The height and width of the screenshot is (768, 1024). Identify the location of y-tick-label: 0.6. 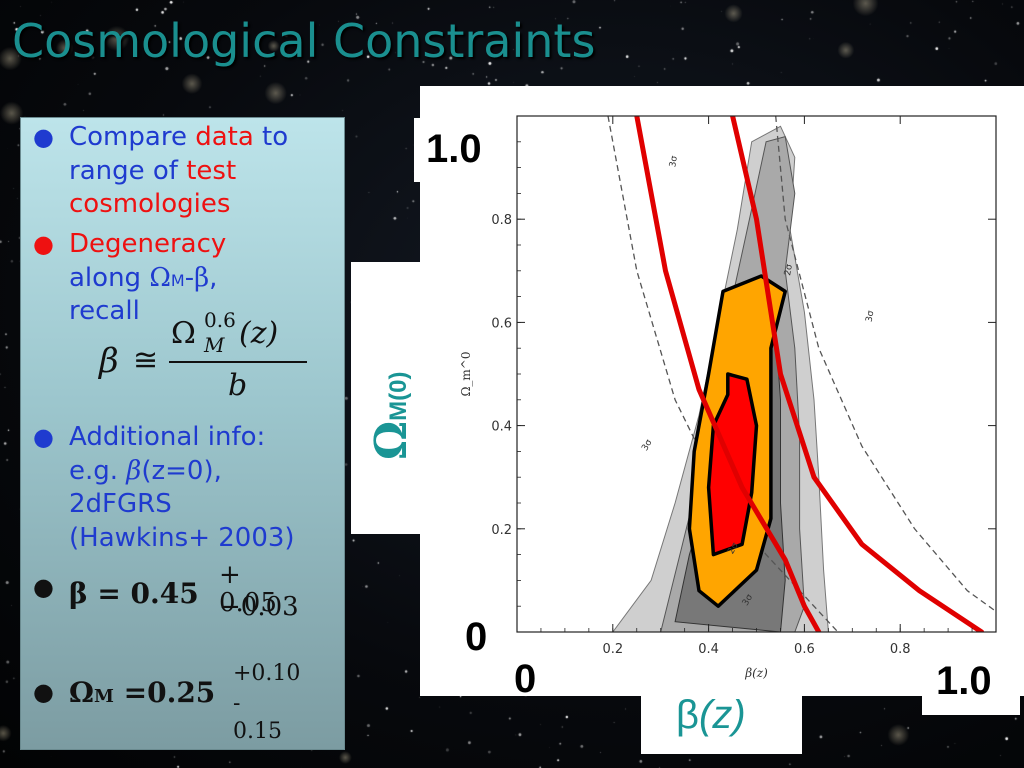
(501, 323).